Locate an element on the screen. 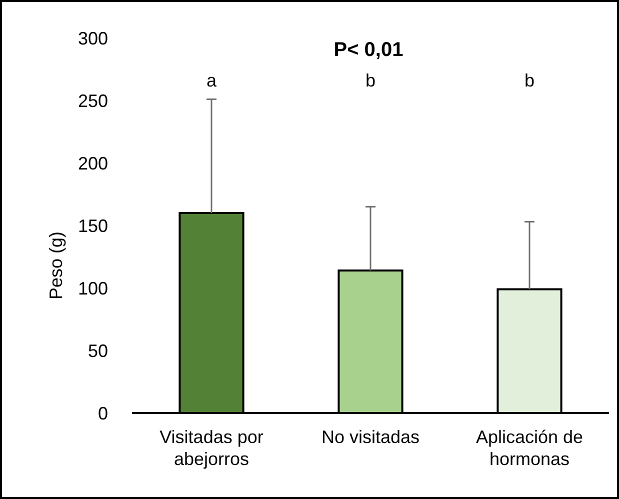  chart-title: P< 0,01 is located at coordinates (369, 50).